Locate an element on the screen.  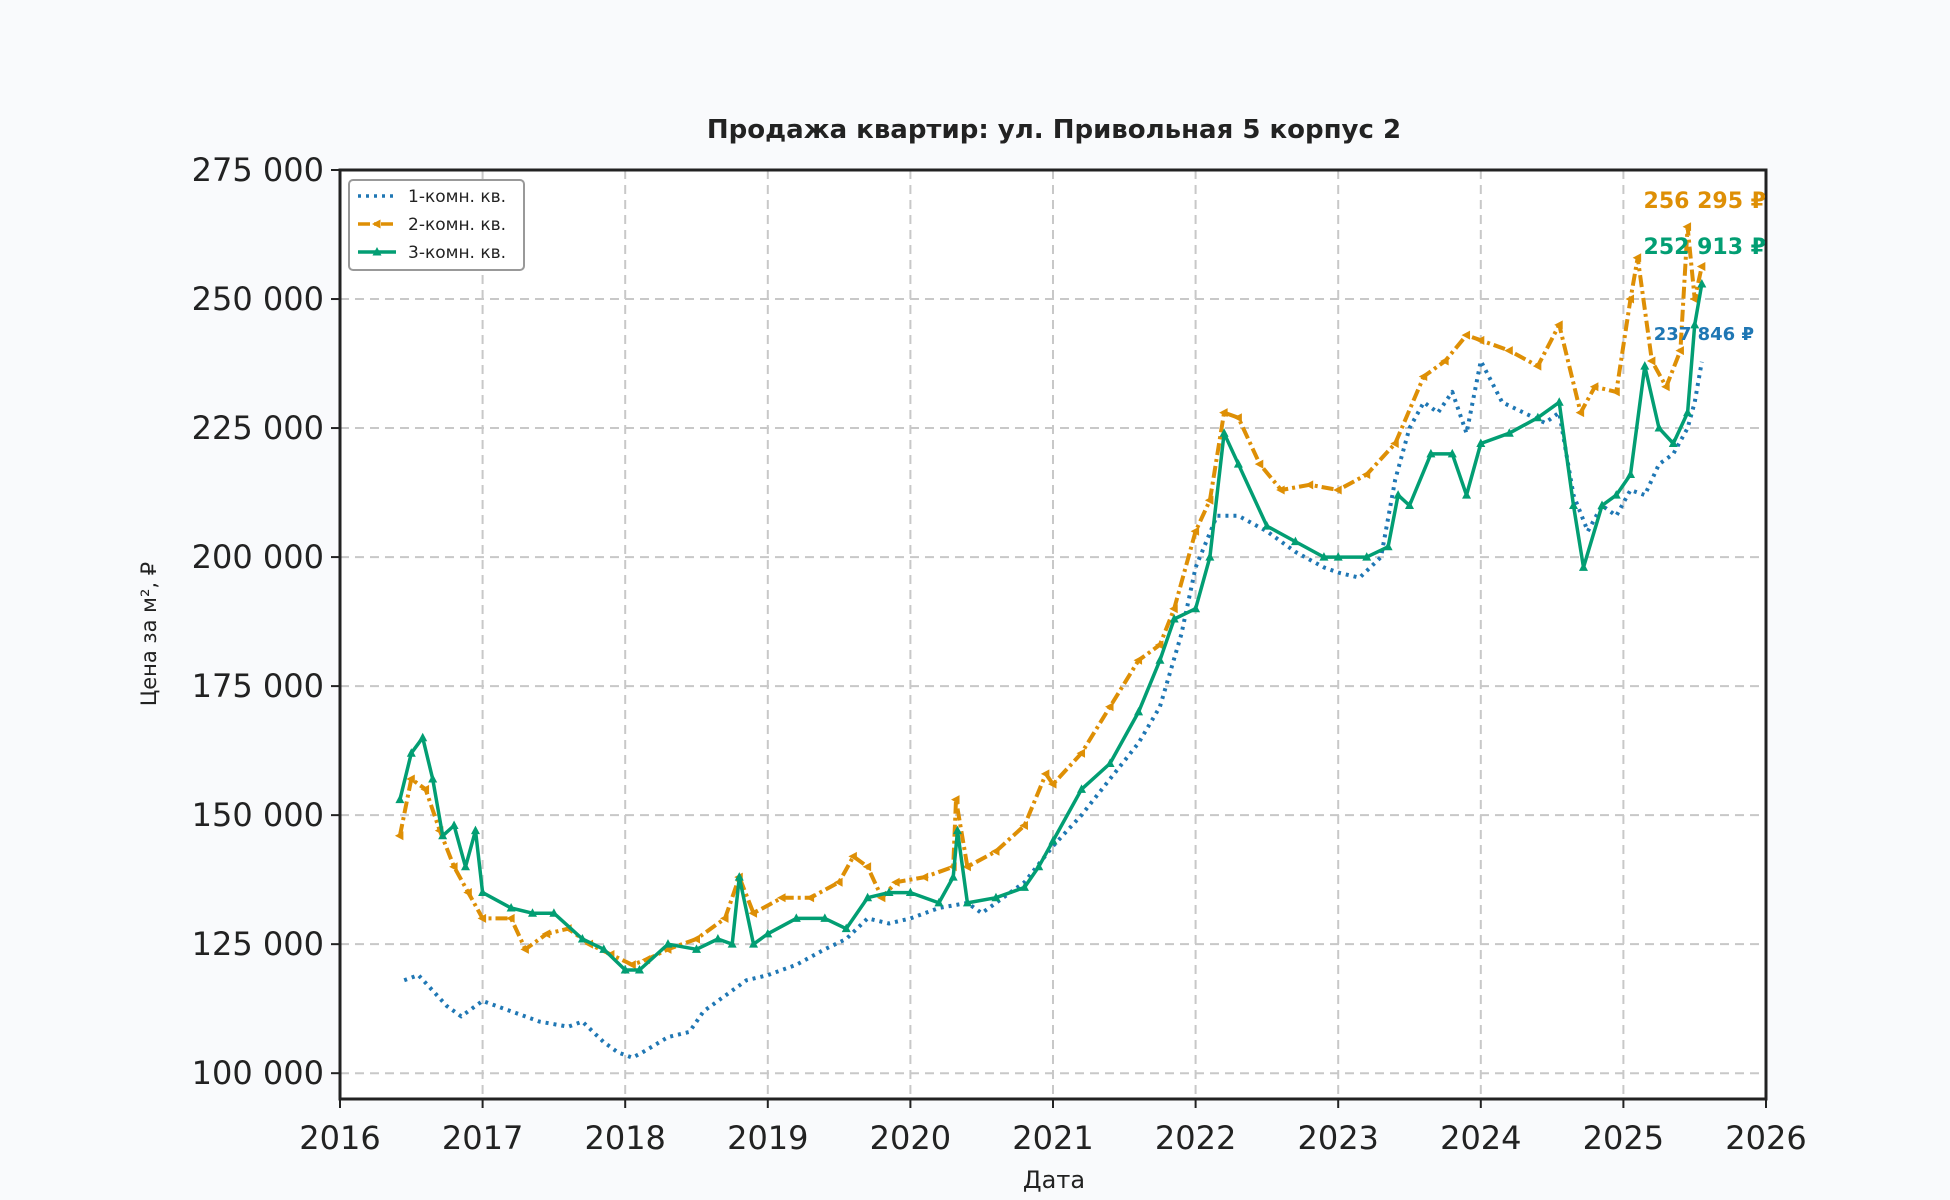
x-tick-label: 2020 is located at coordinates (910, 1138).